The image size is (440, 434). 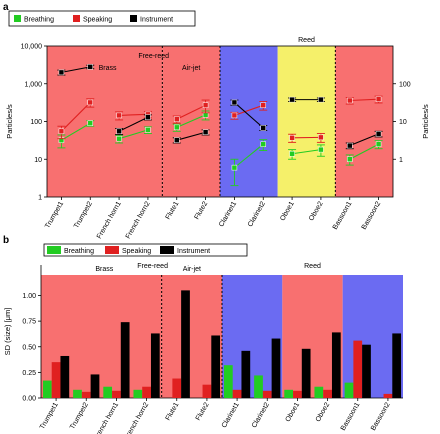 I want to click on group-label-airjet: Air-jet, so click(x=192, y=269).